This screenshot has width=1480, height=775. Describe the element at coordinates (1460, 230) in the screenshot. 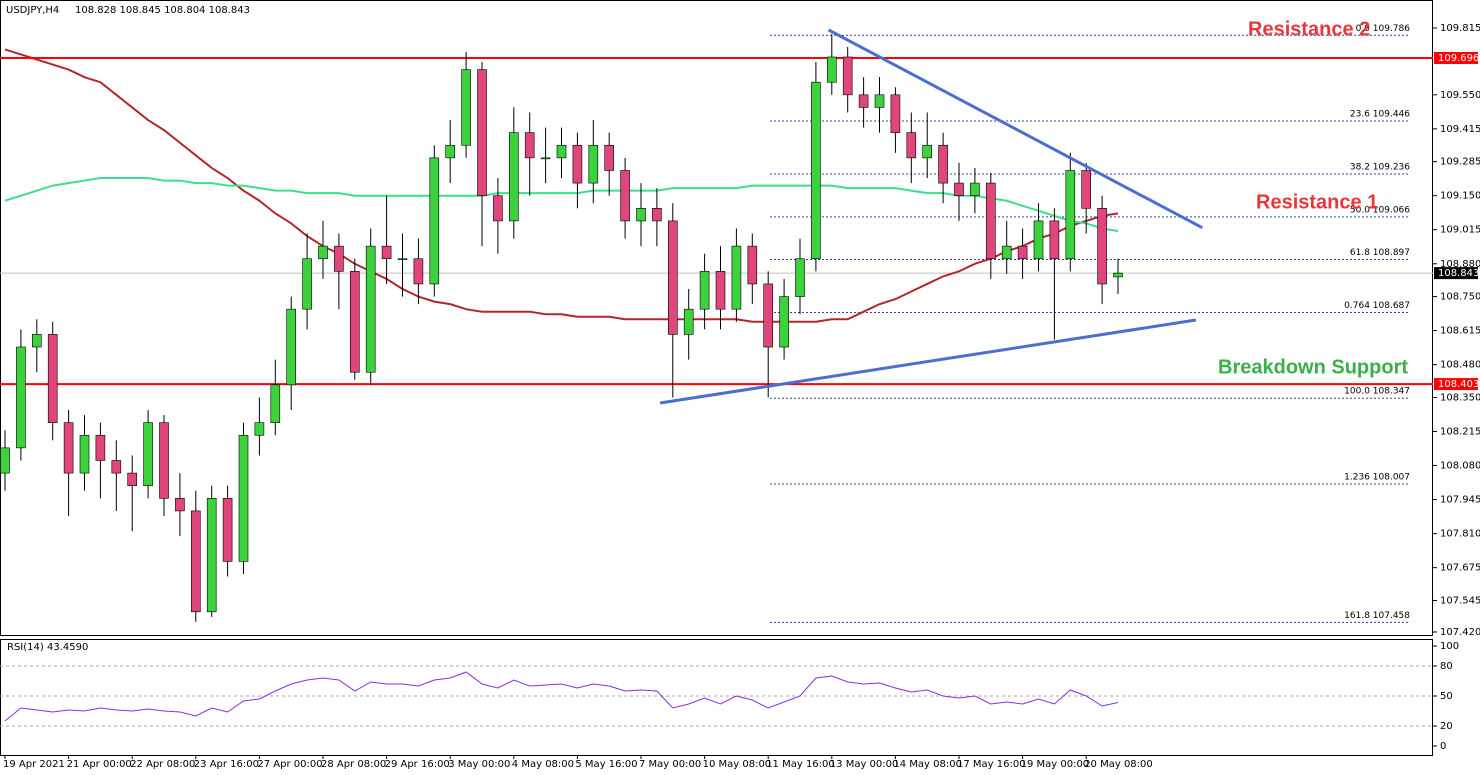

I see `y-tick-label: 109.015` at that location.